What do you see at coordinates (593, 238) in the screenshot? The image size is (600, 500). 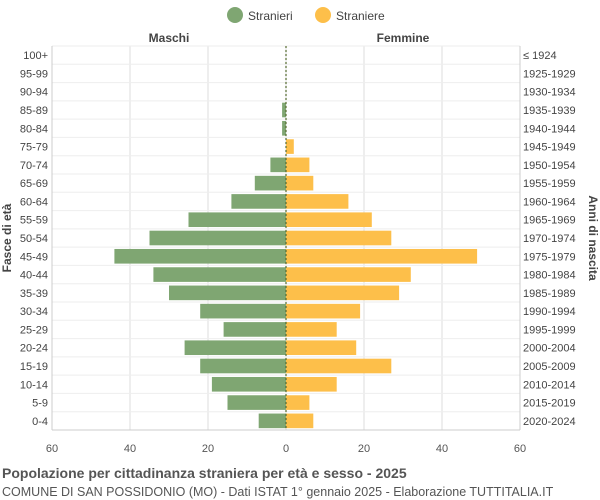 I see `y-axis-title-right: Anni di nascita` at bounding box center [593, 238].